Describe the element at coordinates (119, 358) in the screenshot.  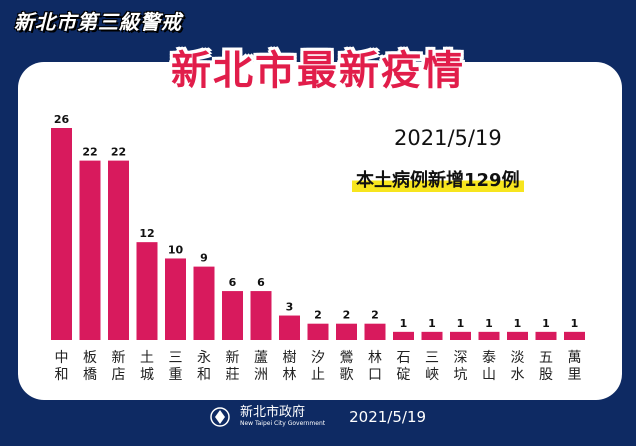
I see `category-label-新店-0: 新` at that location.